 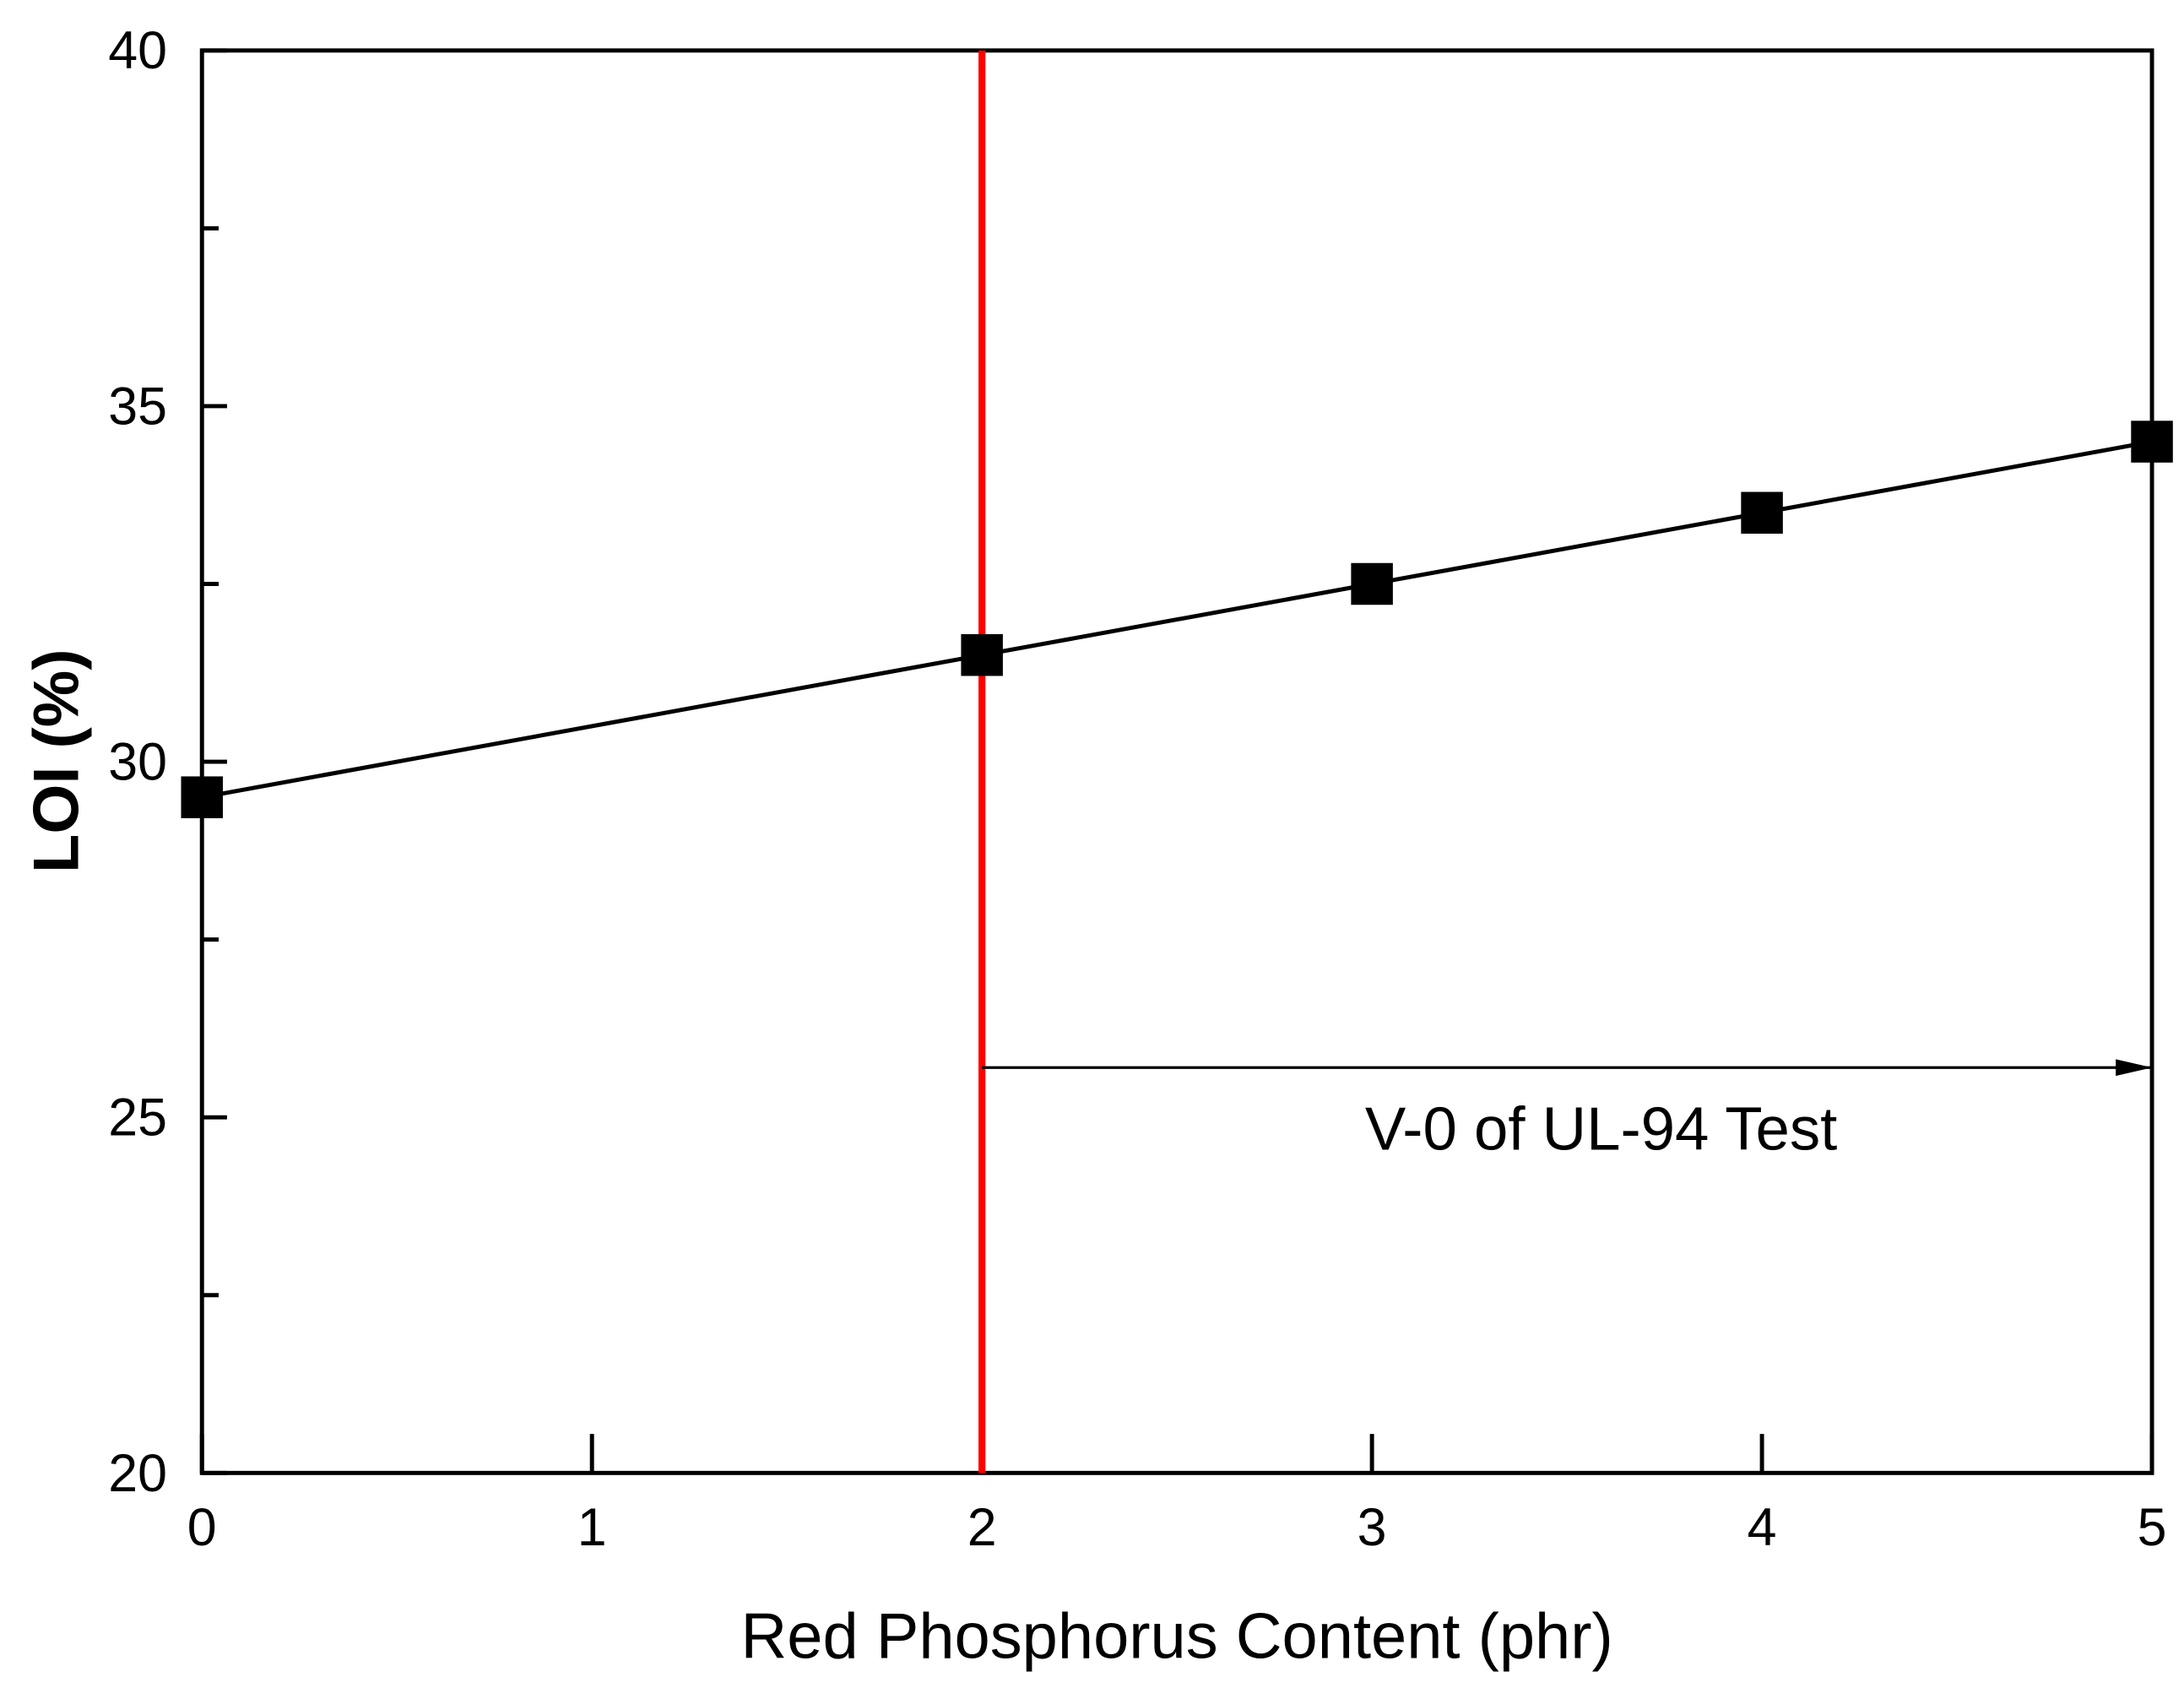 What do you see at coordinates (137, 762) in the screenshot?
I see `y-tick-label: 30` at bounding box center [137, 762].